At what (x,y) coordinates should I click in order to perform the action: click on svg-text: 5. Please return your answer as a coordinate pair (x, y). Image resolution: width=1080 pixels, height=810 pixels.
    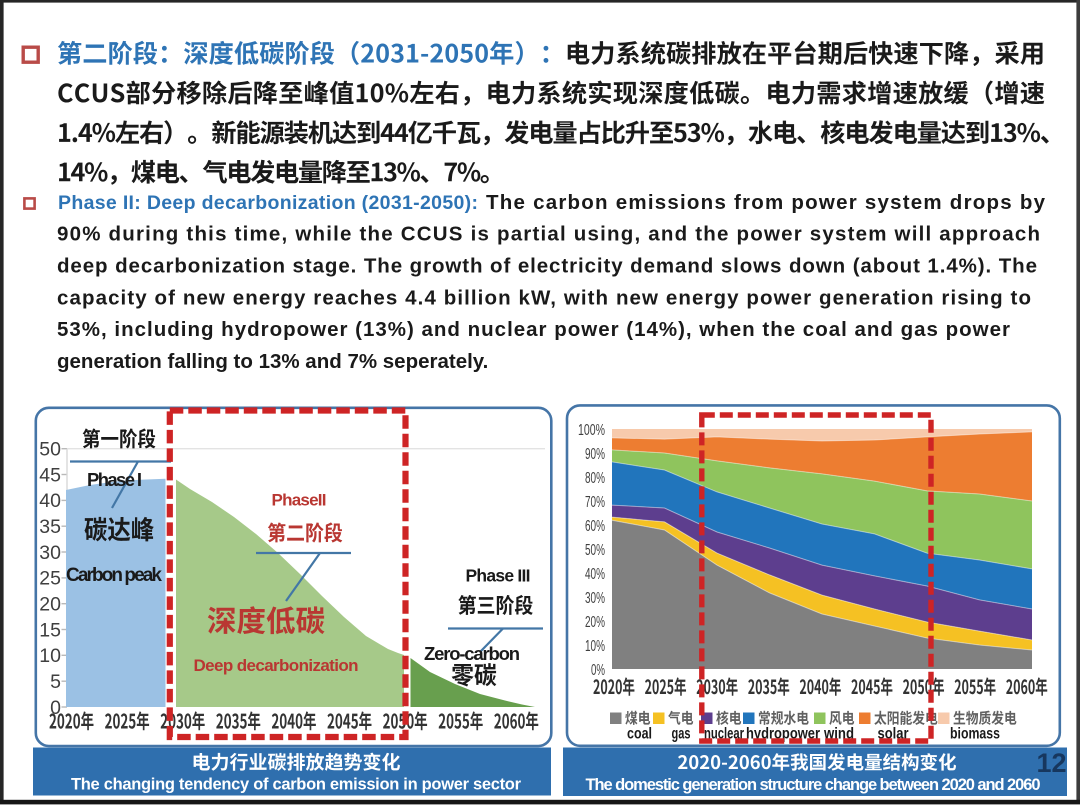
    Looking at the image, I should click on (55, 682).